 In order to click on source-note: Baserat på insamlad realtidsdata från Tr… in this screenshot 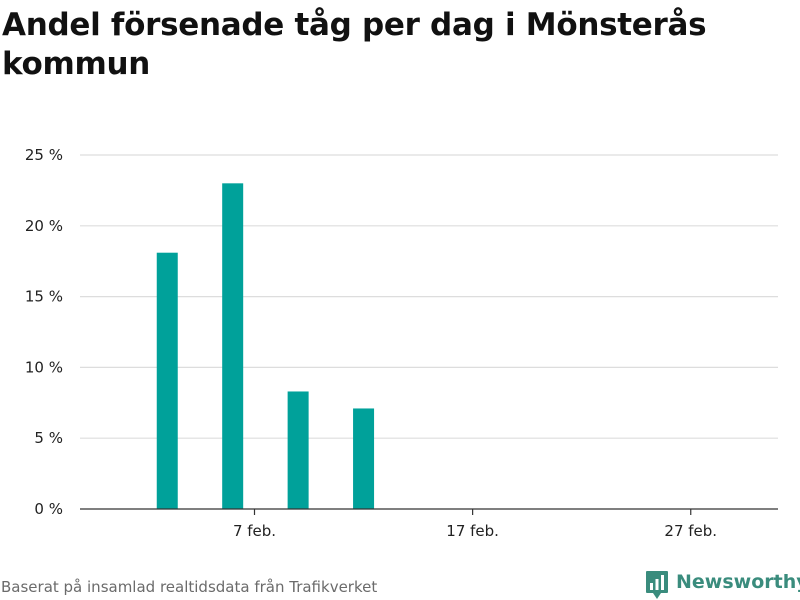, I will do `click(189, 587)`.